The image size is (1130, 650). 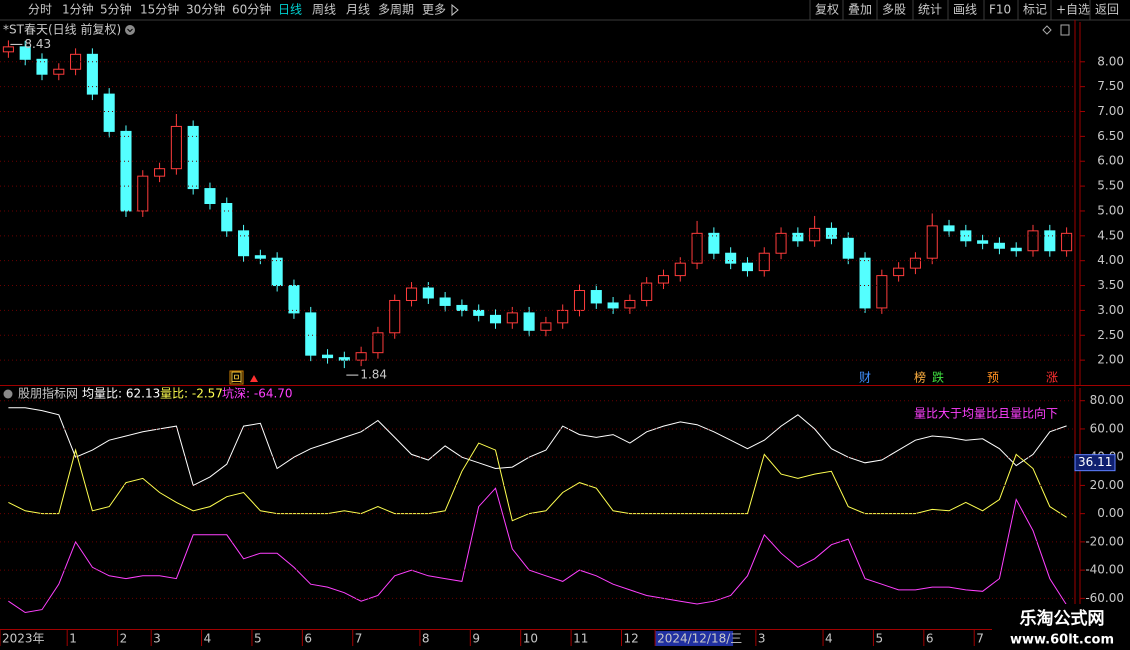 What do you see at coordinates (359, 639) in the screenshot?
I see `x-tick-label: 7` at bounding box center [359, 639].